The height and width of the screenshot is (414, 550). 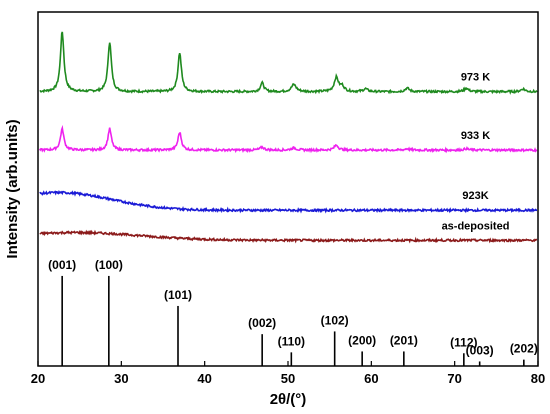 I want to click on series-label-0: 973 K, so click(x=475, y=78).